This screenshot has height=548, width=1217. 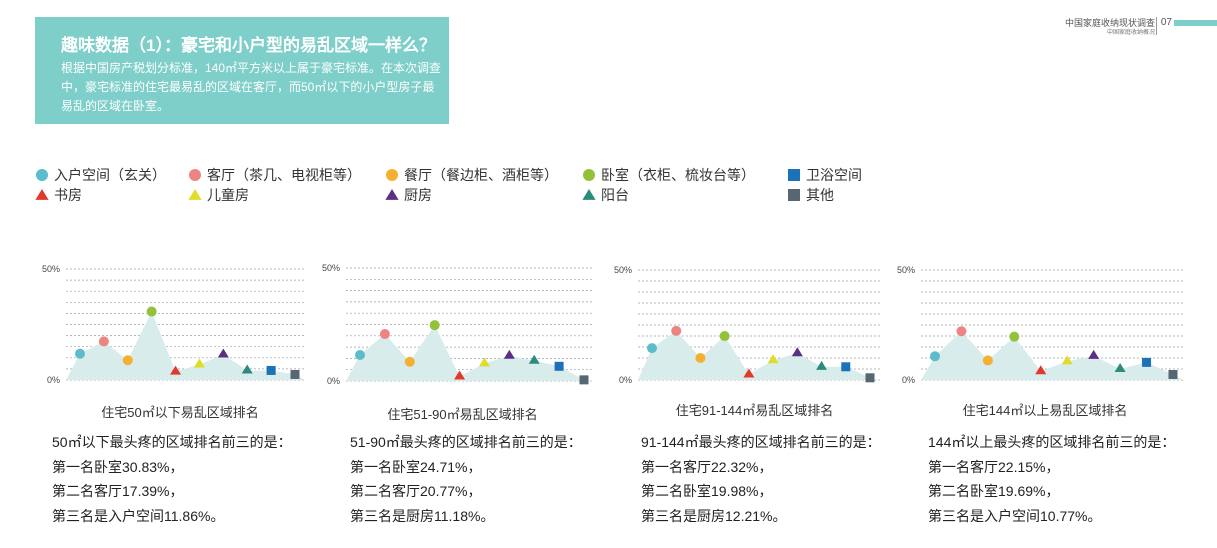 What do you see at coordinates (118, 466) in the screenshot?
I see `summary-line: 第一名卧室30.83%，` at bounding box center [118, 466].